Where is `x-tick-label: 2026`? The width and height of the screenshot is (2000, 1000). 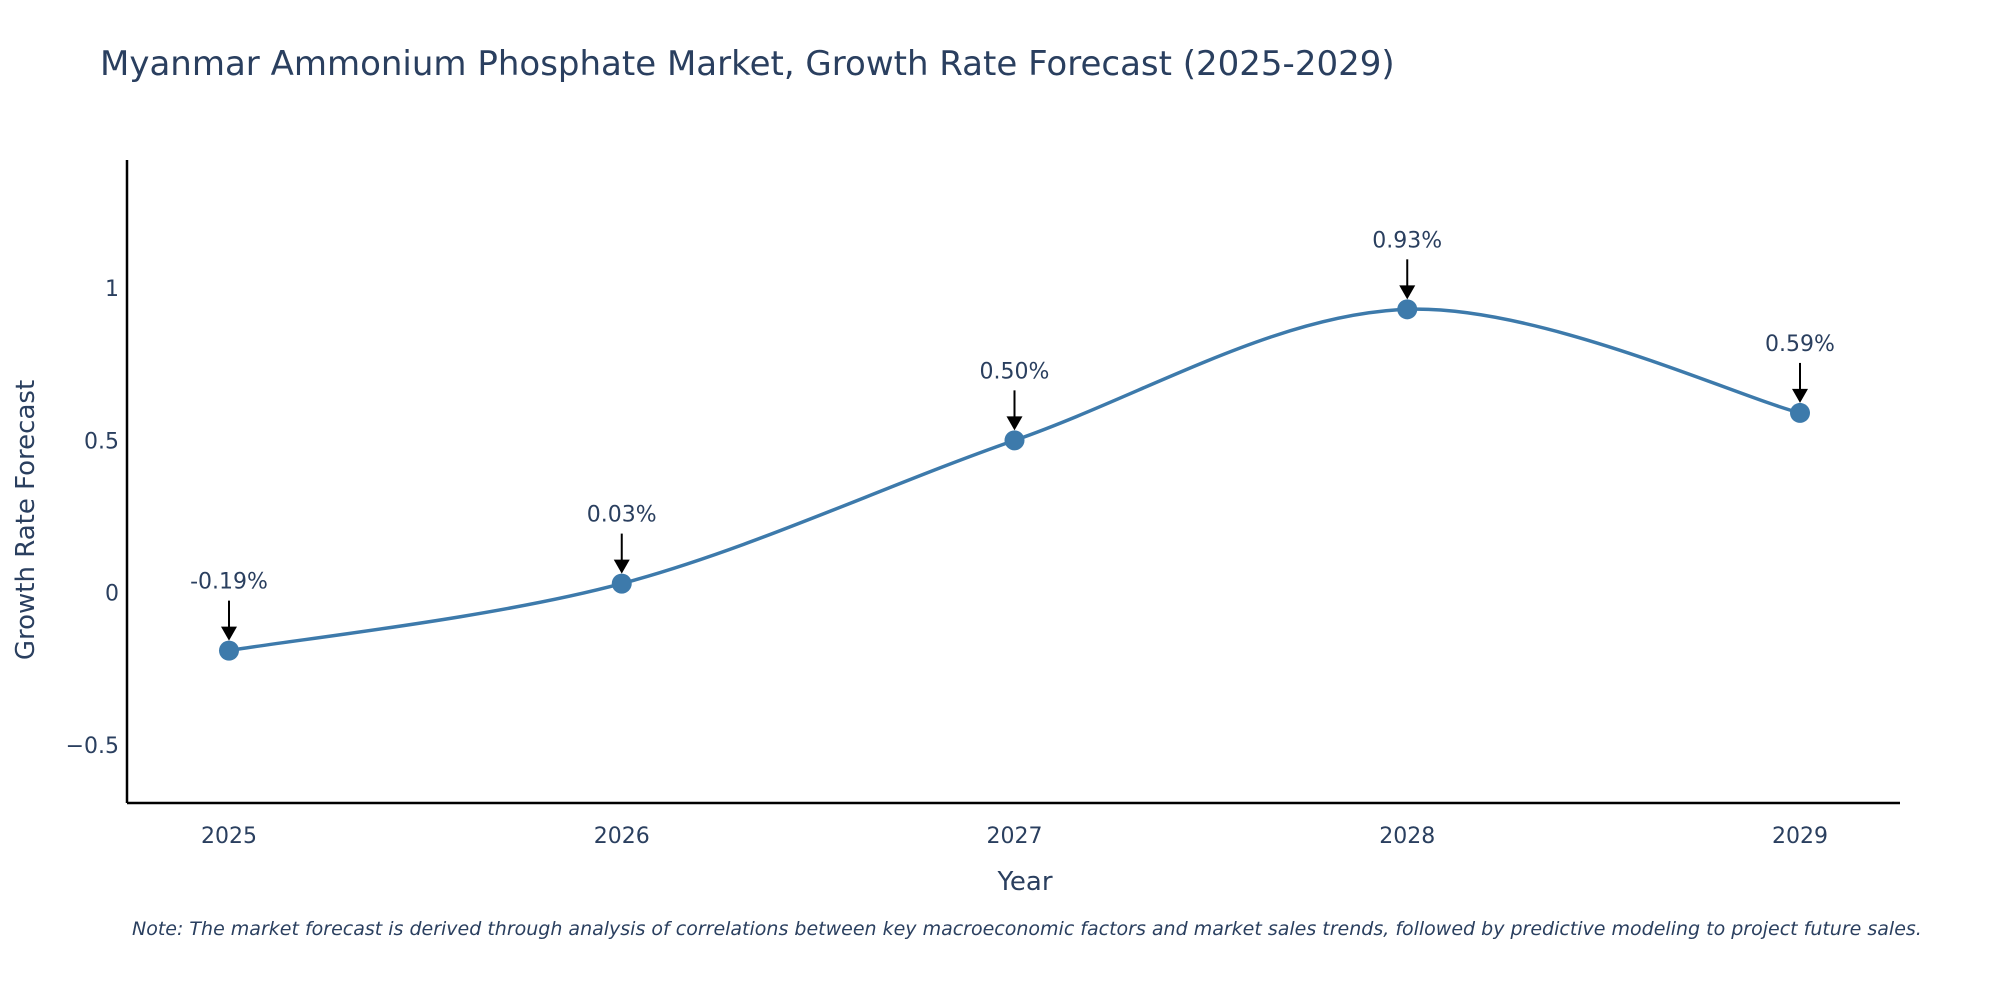 x-tick-label: 2026 is located at coordinates (622, 836).